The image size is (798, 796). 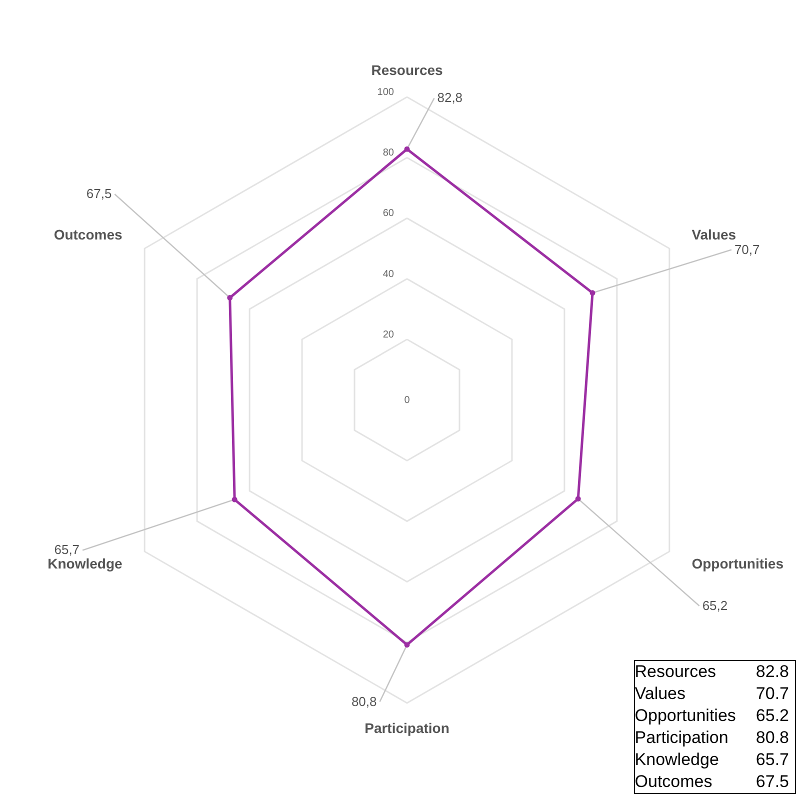 What do you see at coordinates (407, 728) in the screenshot?
I see `spoke-label: Participation` at bounding box center [407, 728].